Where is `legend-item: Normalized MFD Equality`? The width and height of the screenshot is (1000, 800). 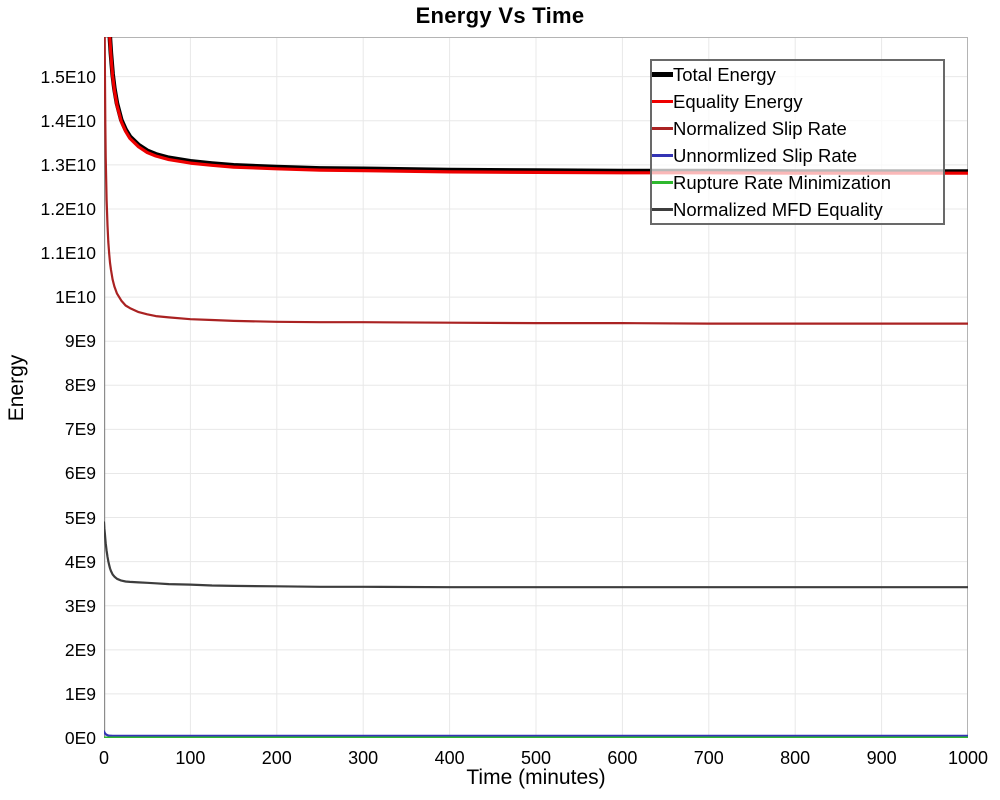 legend-item: Normalized MFD Equality is located at coordinates (797, 209).